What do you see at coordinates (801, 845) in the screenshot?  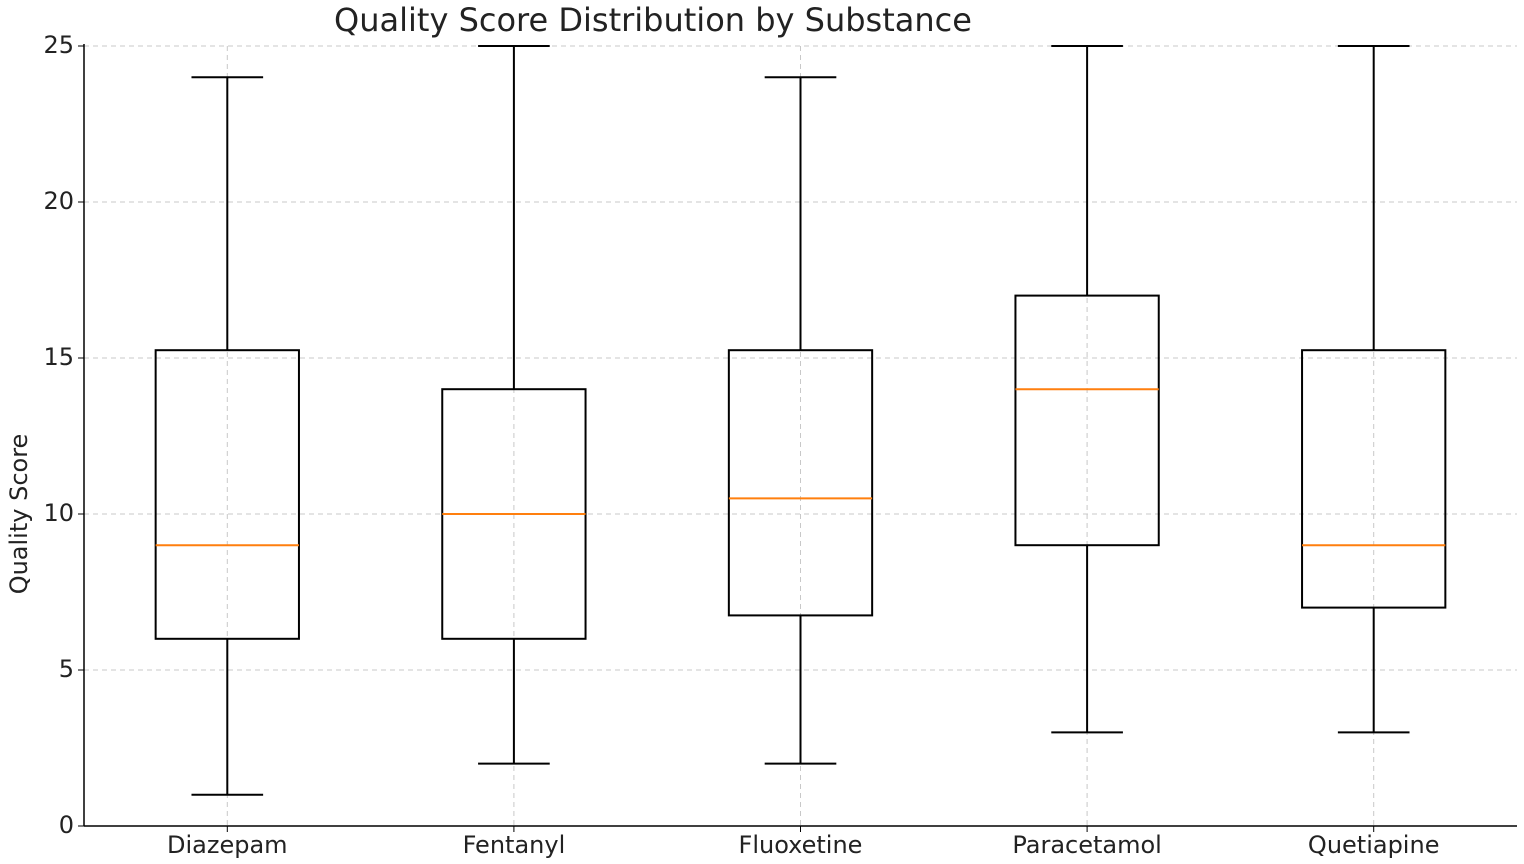 I see `x-tick-label: Fluoxetine` at bounding box center [801, 845].